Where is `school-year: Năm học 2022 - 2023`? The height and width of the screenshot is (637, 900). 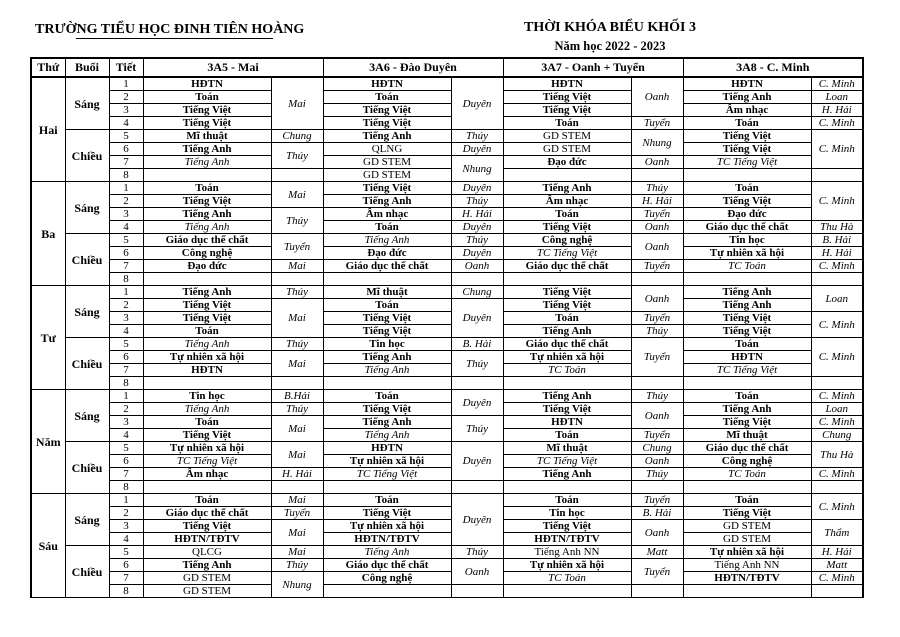
school-year: Năm học 2022 - 2023 is located at coordinates (610, 46).